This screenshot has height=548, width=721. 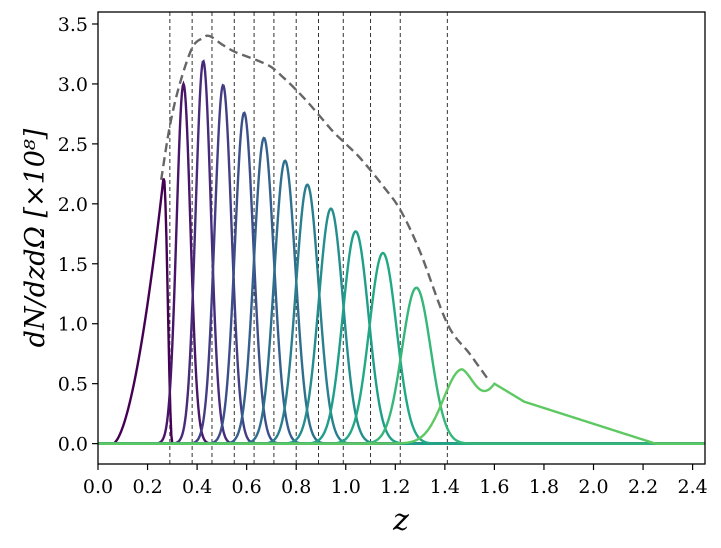 What do you see at coordinates (445, 487) in the screenshot?
I see `x-tick-label-7: 1.4` at bounding box center [445, 487].